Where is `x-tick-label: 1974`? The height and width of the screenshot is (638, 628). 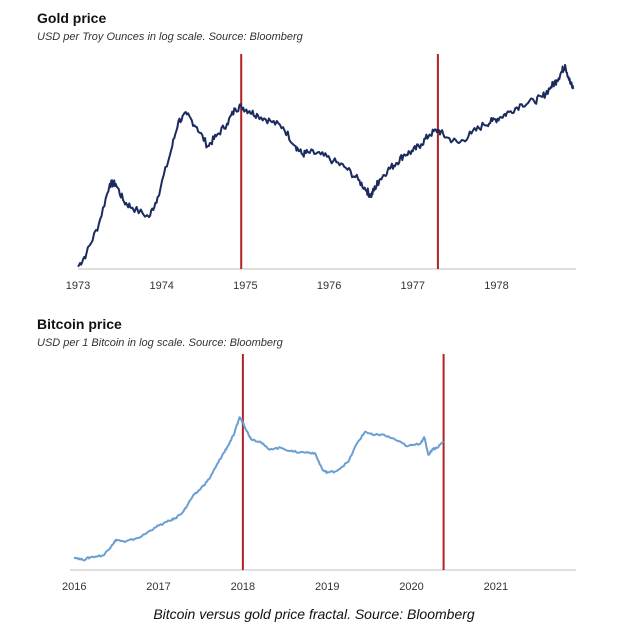
x-tick-label: 1974 is located at coordinates (161, 286).